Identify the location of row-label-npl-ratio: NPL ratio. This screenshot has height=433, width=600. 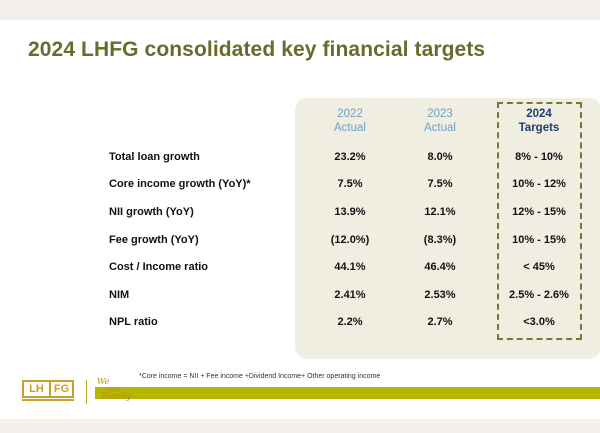
(133, 322).